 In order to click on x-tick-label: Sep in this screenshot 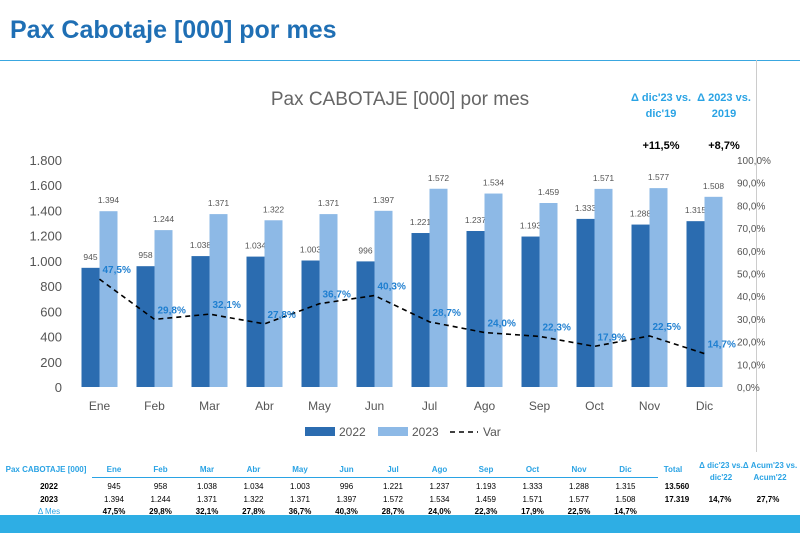, I will do `click(540, 406)`.